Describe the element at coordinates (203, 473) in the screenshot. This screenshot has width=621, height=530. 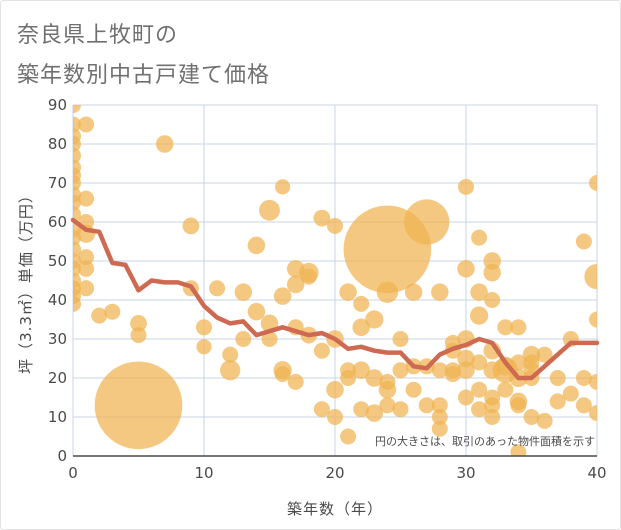
I see `x-tick-label: 10` at that location.